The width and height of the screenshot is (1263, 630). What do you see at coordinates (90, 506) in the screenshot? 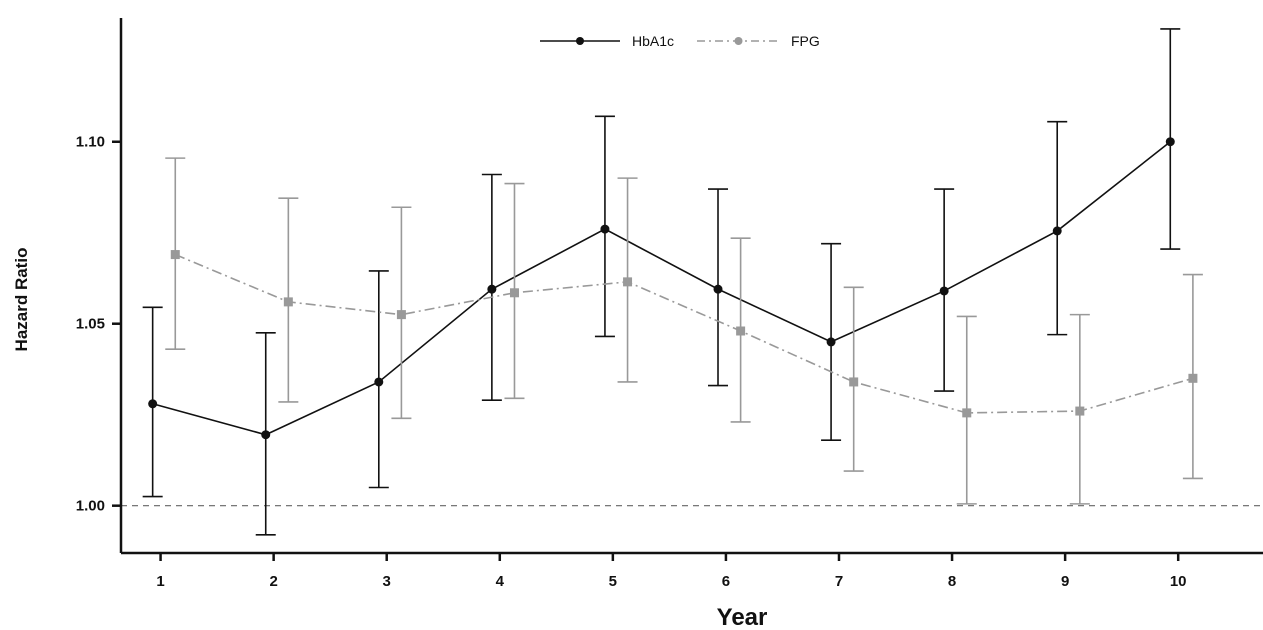
I see `y-tick-label: 1.00` at bounding box center [90, 506].